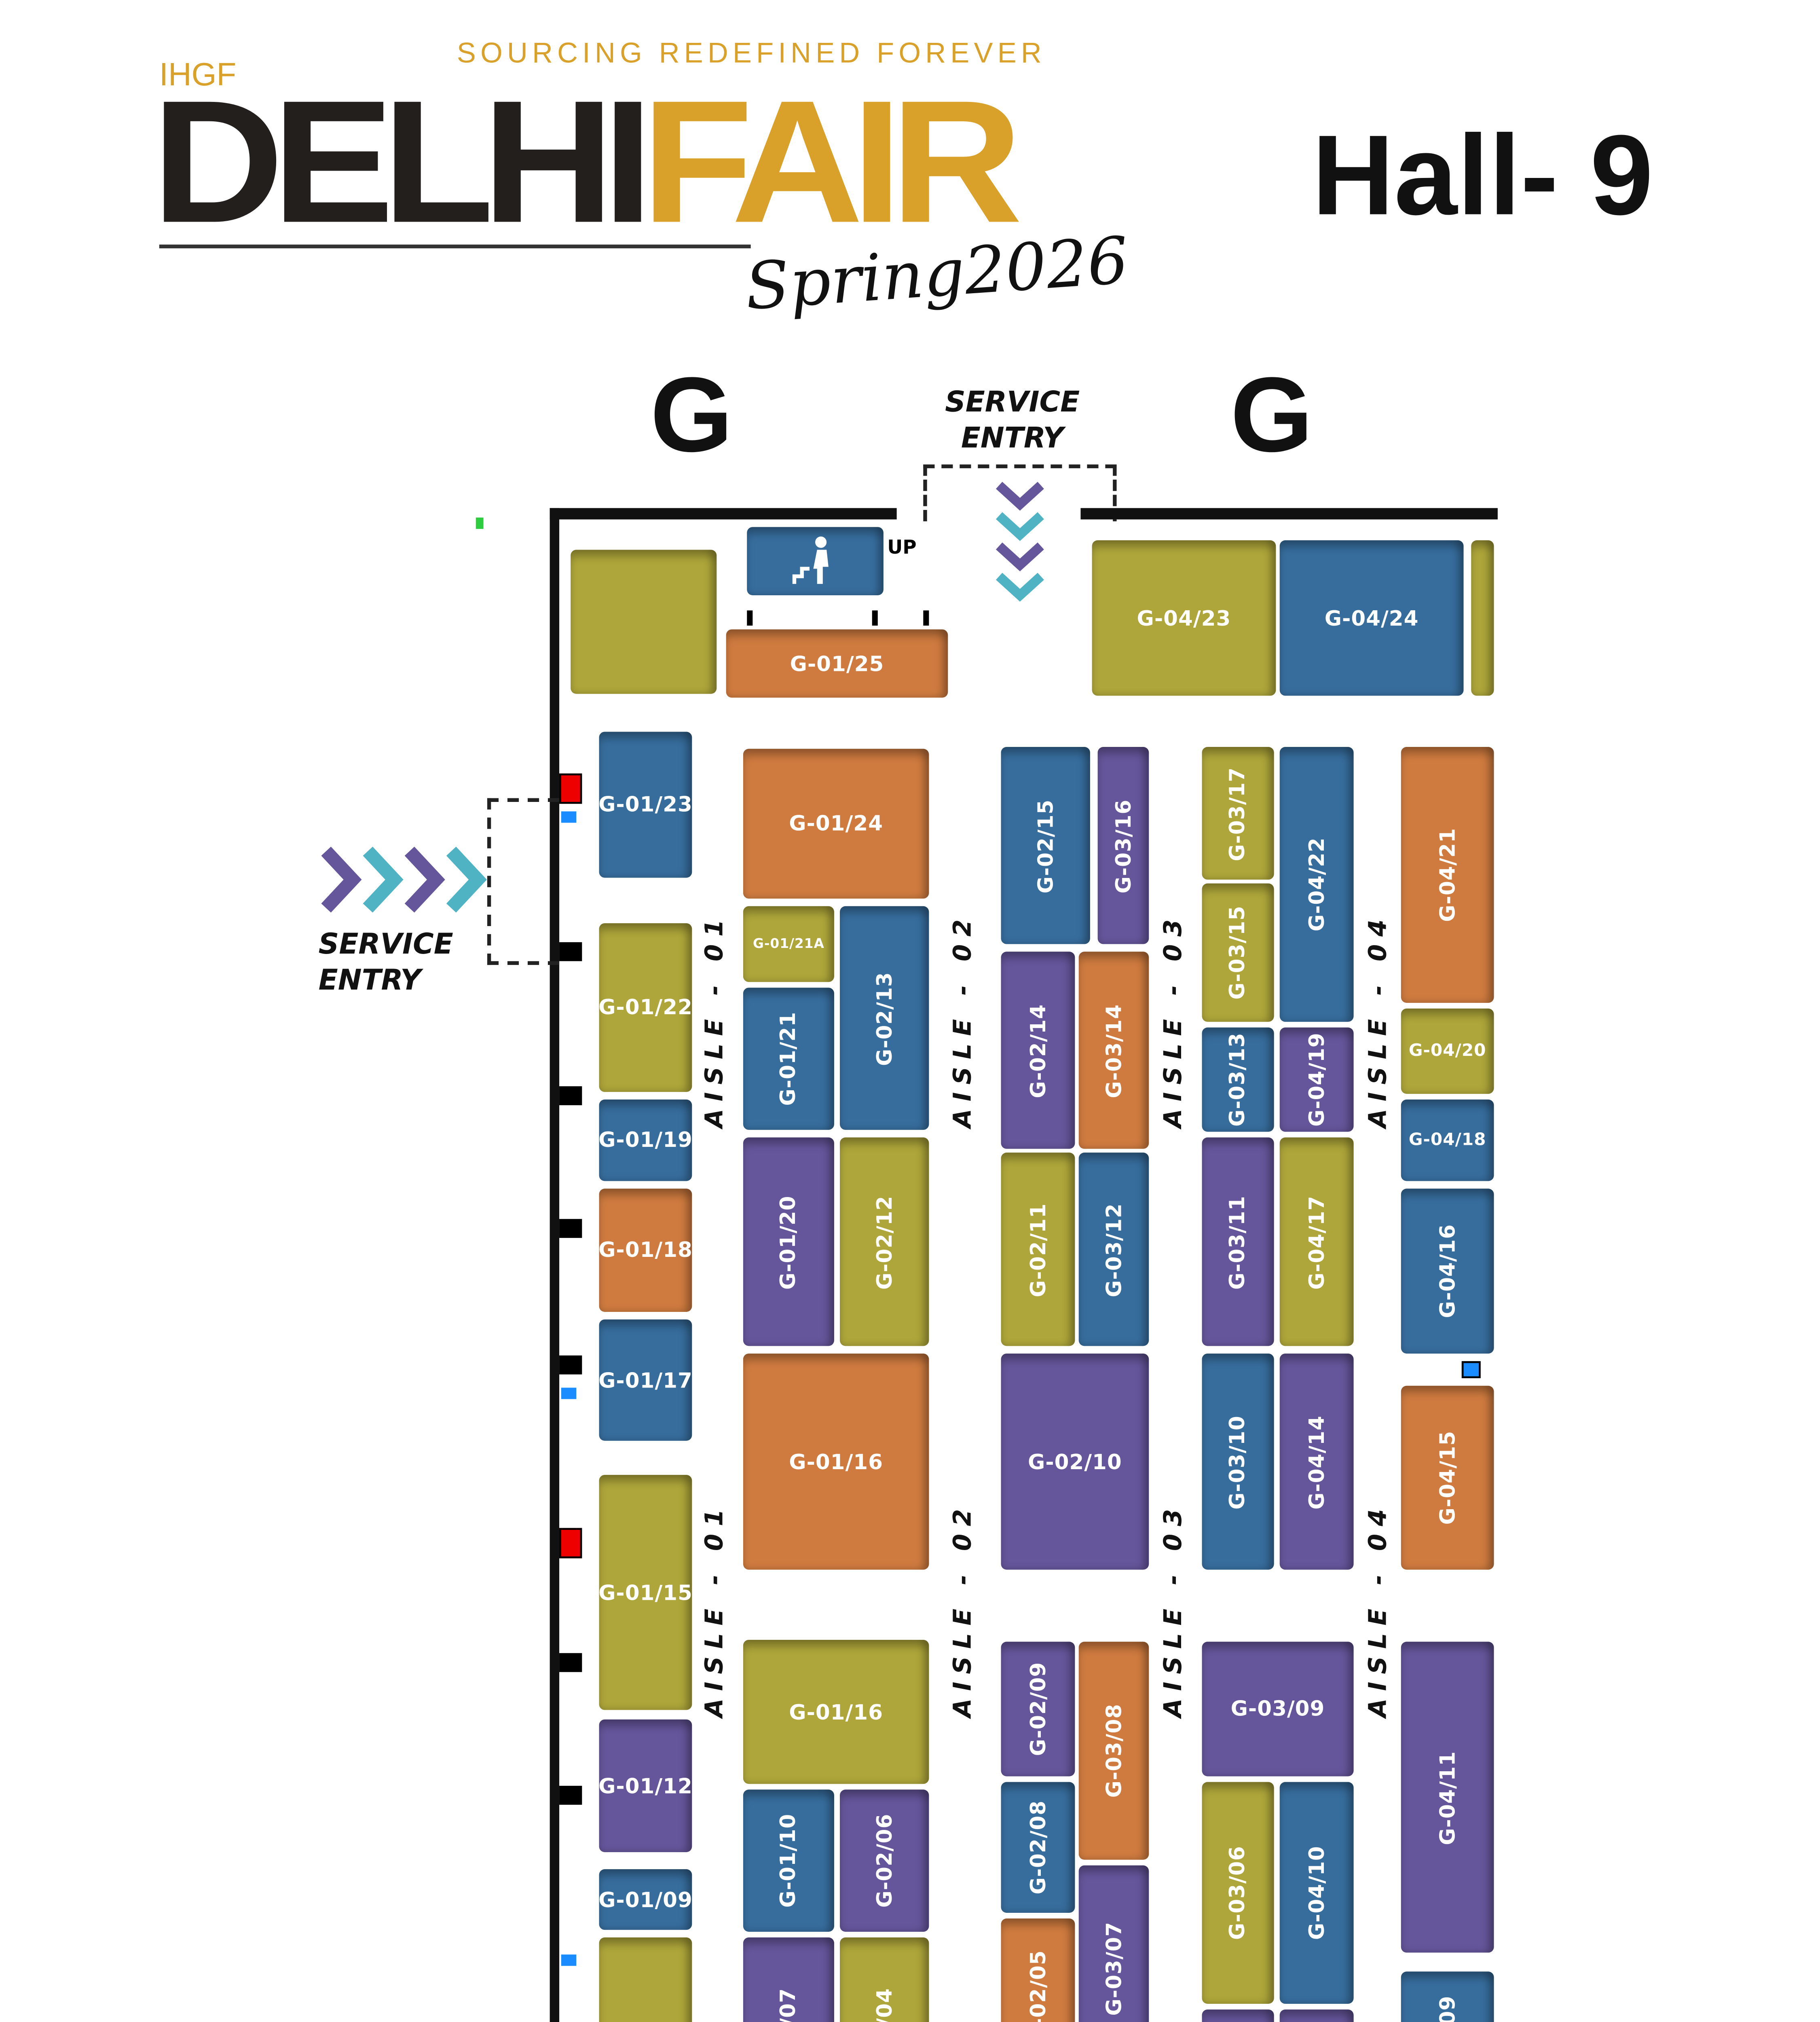  Describe the element at coordinates (1371, 618) in the screenshot. I see `booth-g-04-24: G-04/24` at that location.